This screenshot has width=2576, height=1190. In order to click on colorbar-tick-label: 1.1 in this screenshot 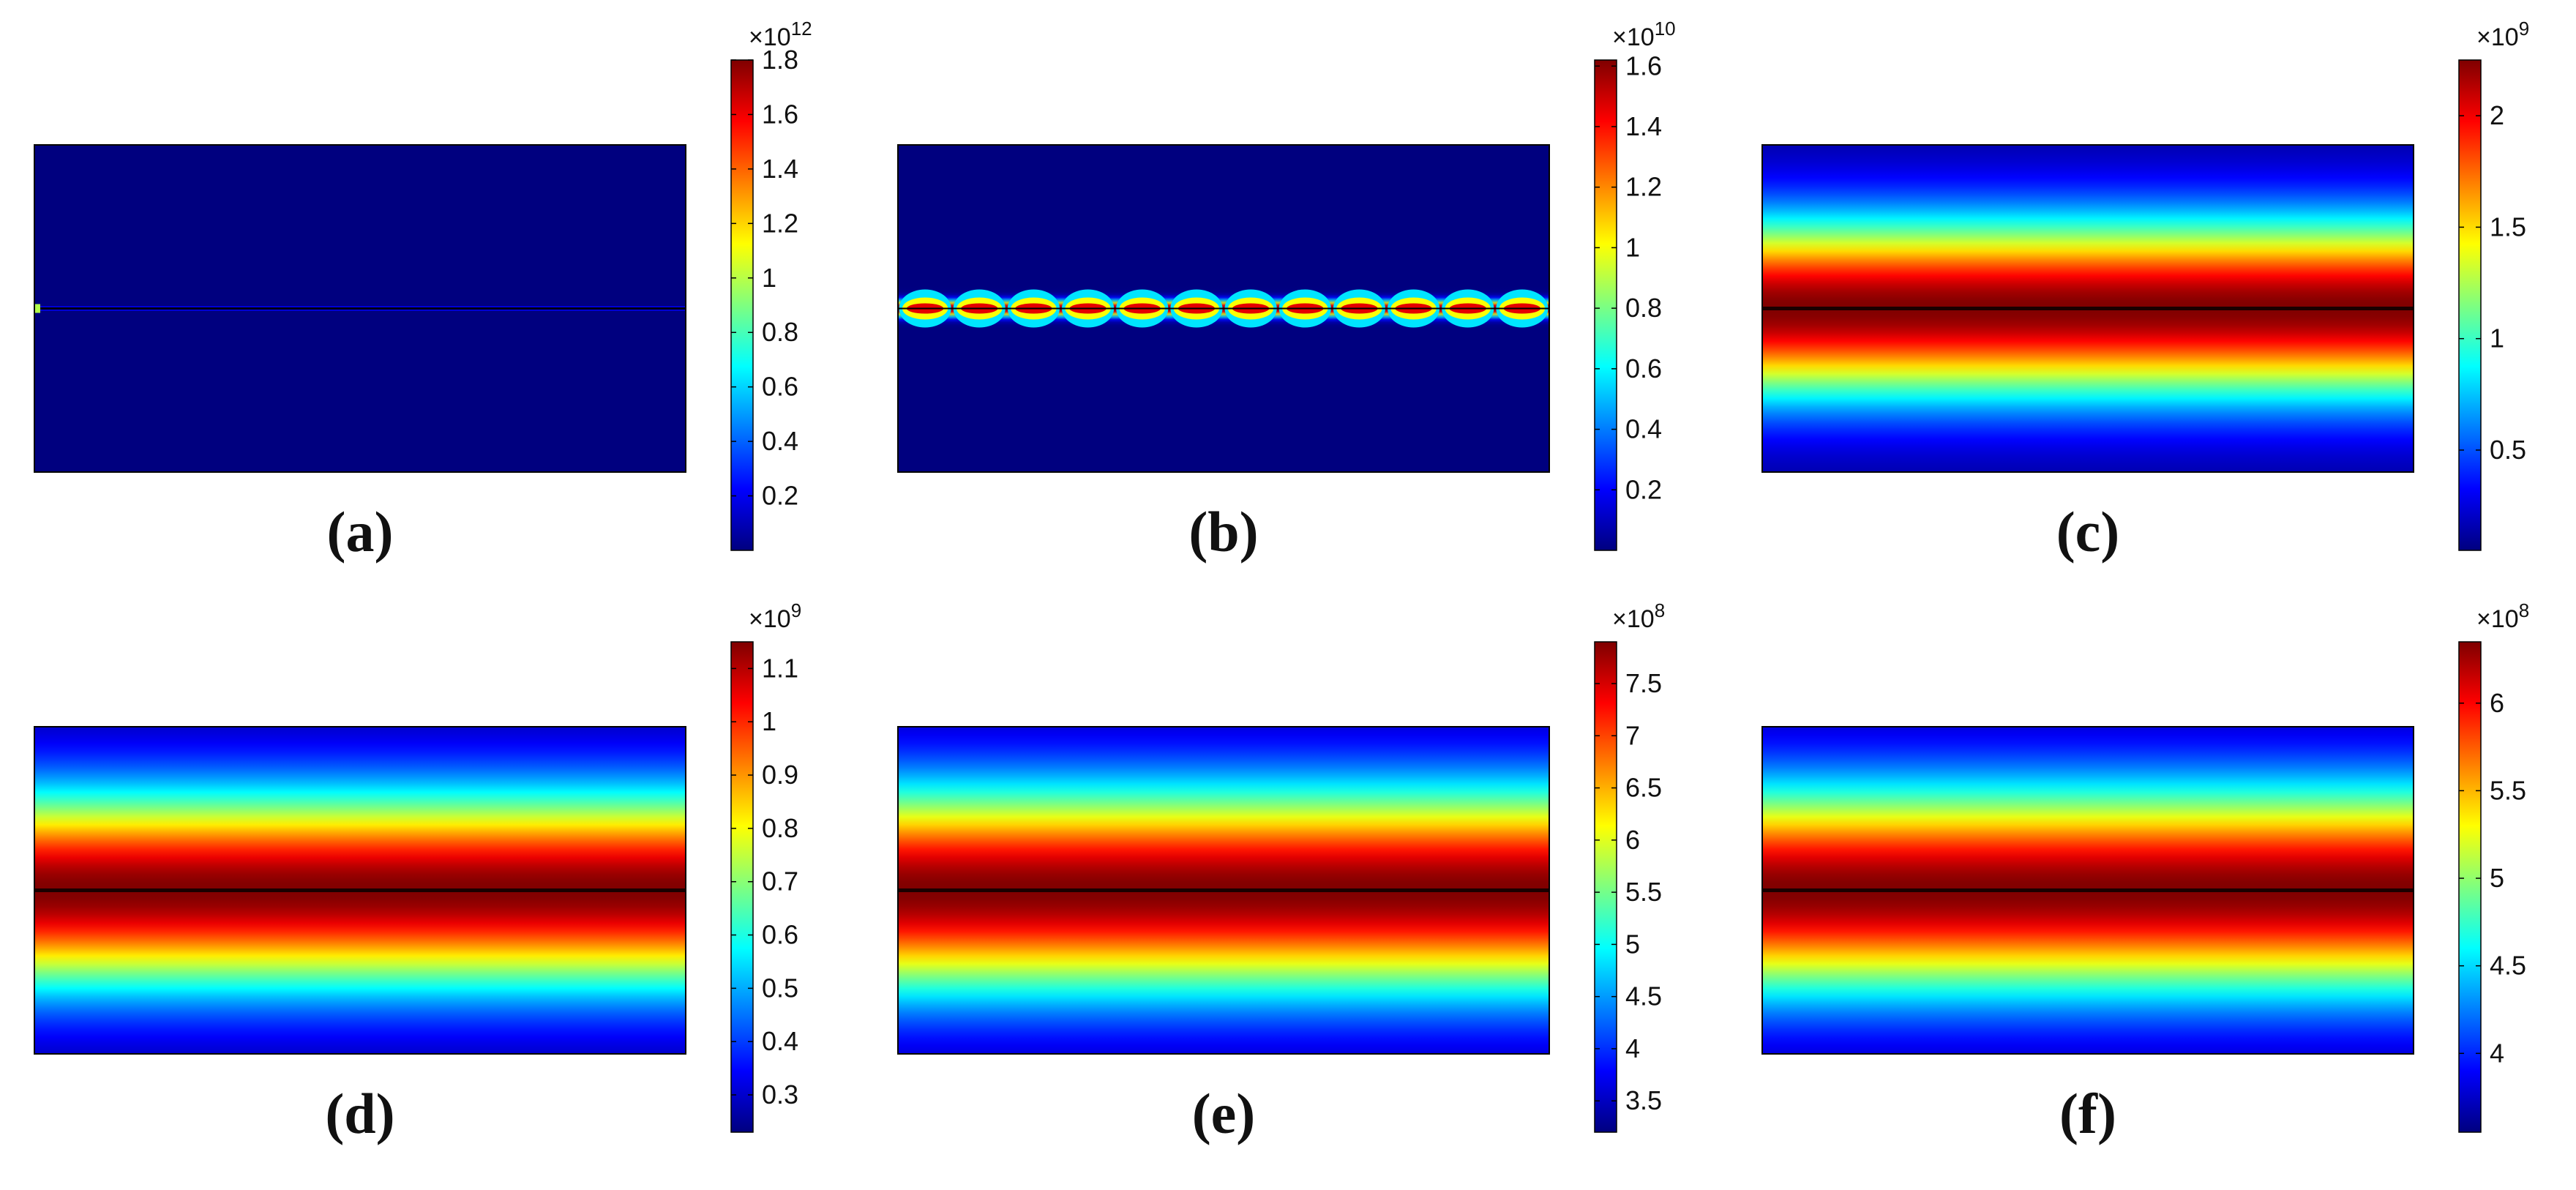, I will do `click(780, 668)`.